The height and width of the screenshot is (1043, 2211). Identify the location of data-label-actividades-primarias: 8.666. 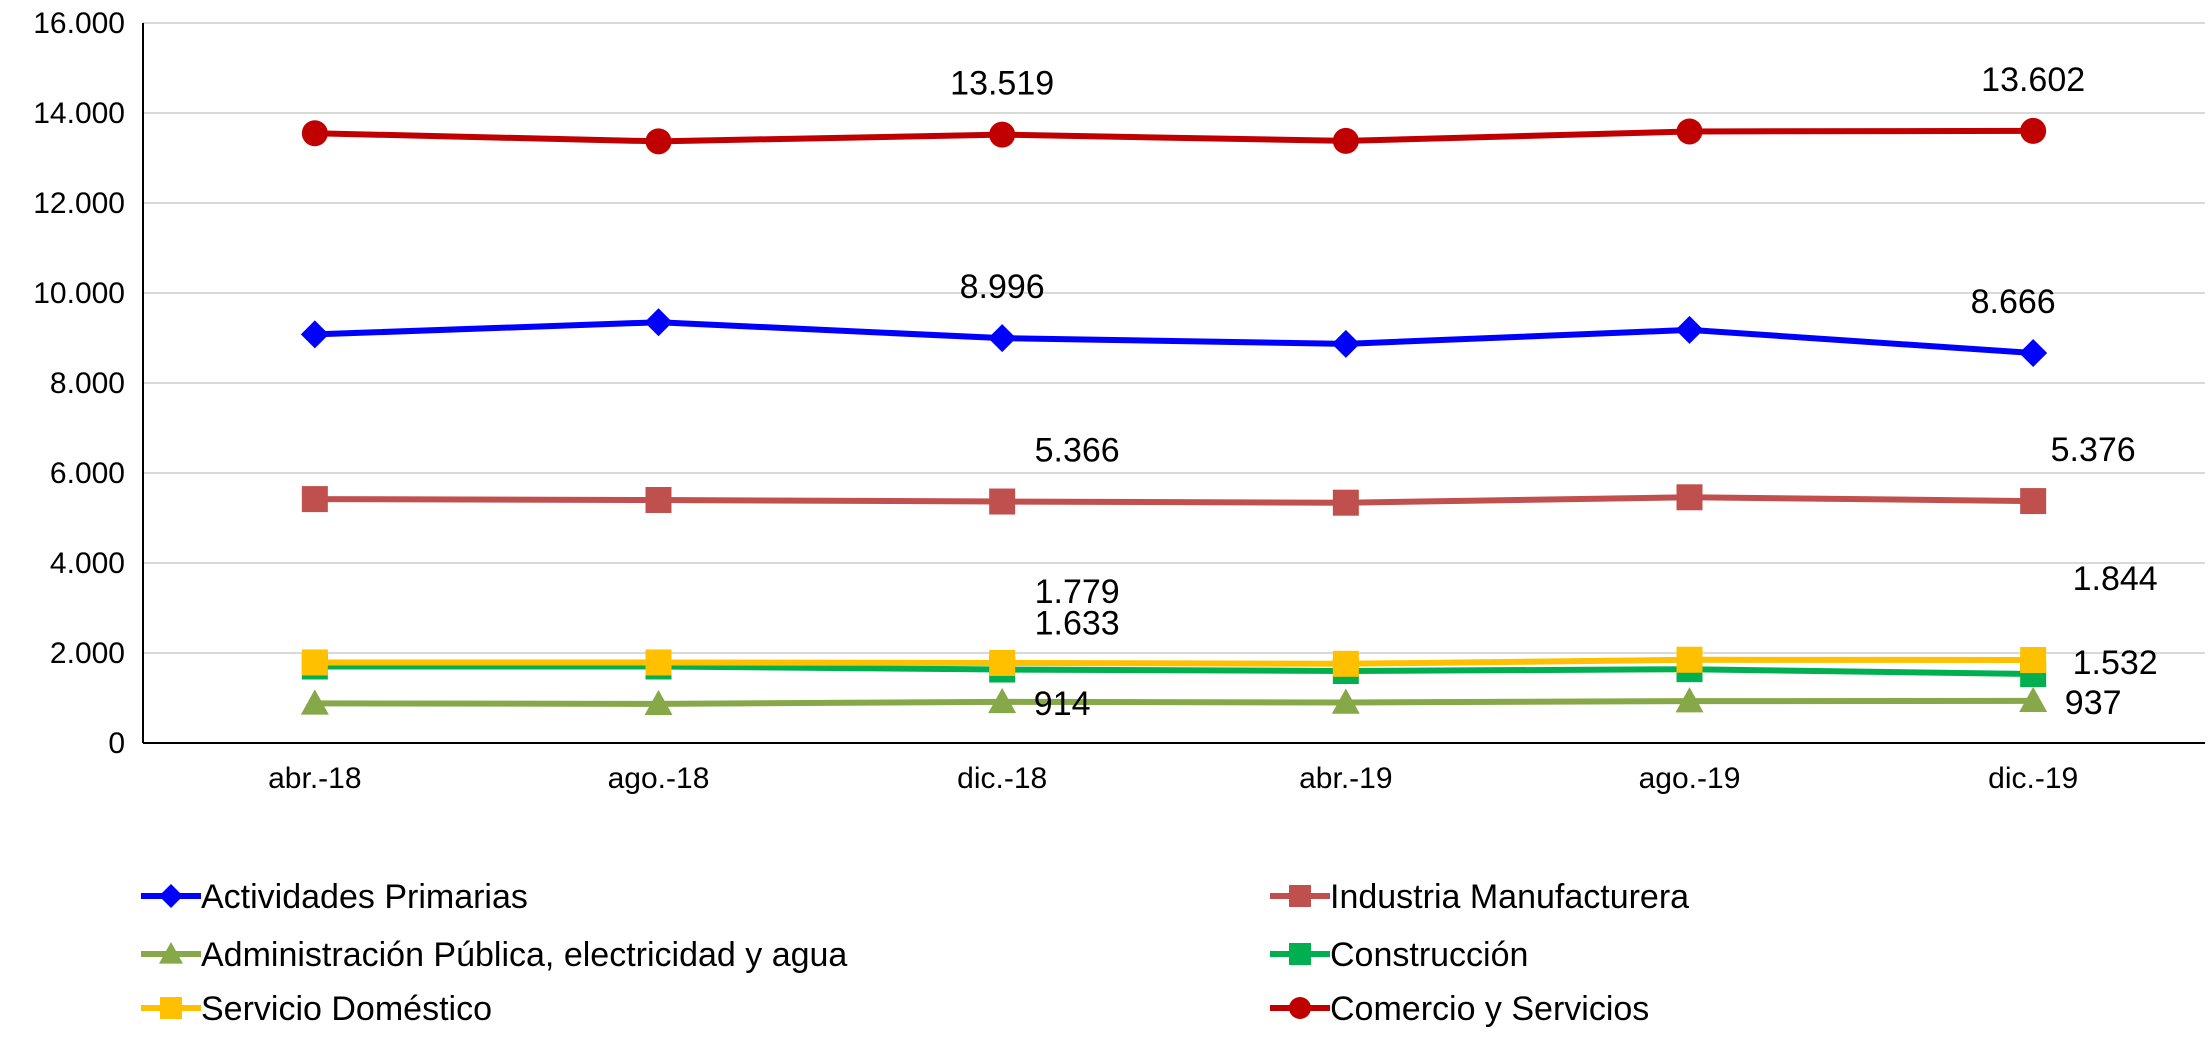
(2013, 302).